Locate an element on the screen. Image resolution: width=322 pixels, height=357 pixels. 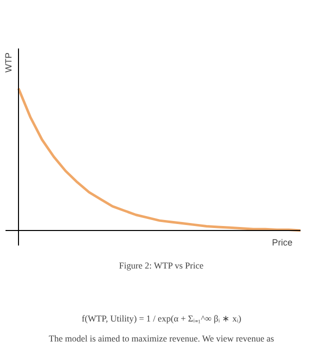
y-axis-title: WTP is located at coordinates (9, 62).